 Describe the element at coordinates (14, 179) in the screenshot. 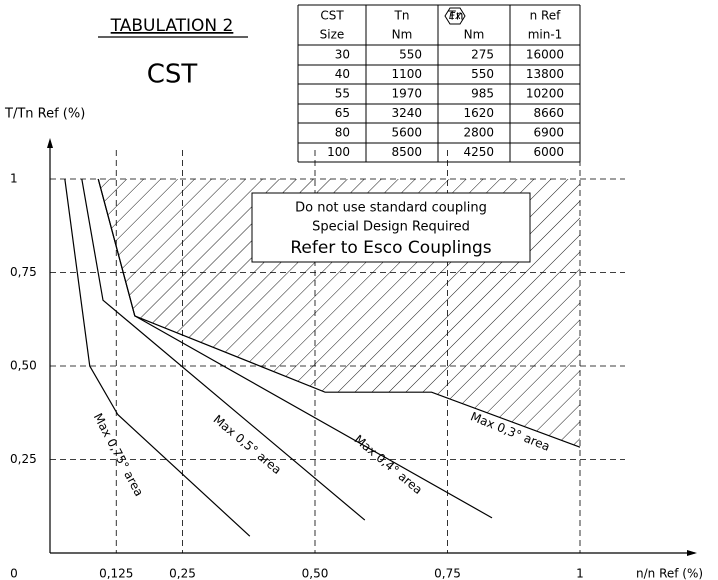

I see `y-tick-label: 1` at that location.